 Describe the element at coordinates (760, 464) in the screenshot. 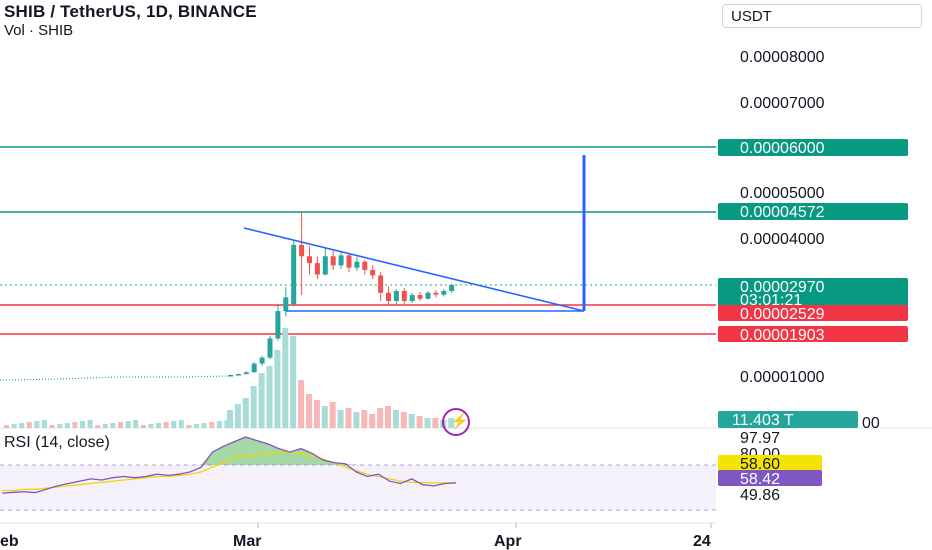

I see `rsi-ma-text: 58.60` at that location.